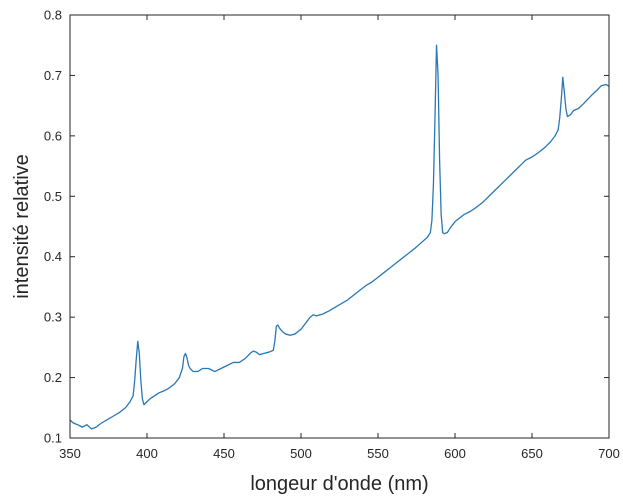 This screenshot has width=623, height=497. I want to click on x-axis-label: longeur d'onde (nm), so click(339, 484).